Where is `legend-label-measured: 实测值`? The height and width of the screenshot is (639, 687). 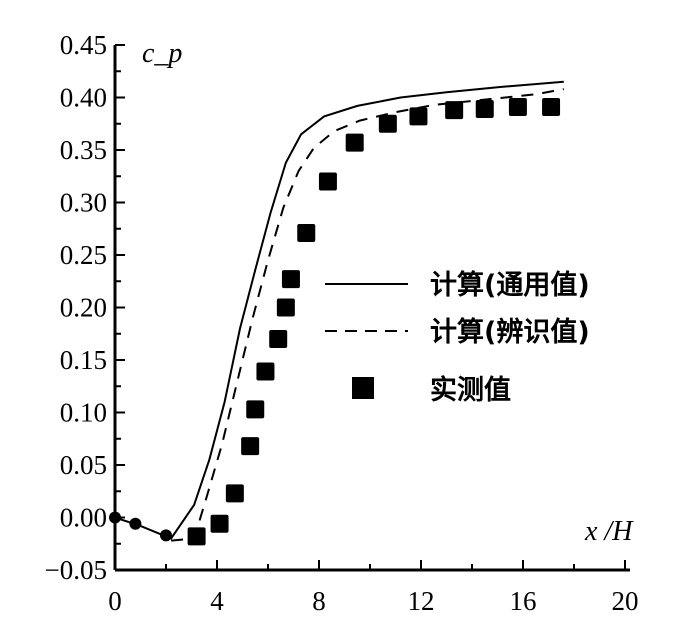
legend-label-measured: 实测值 is located at coordinates (470, 390).